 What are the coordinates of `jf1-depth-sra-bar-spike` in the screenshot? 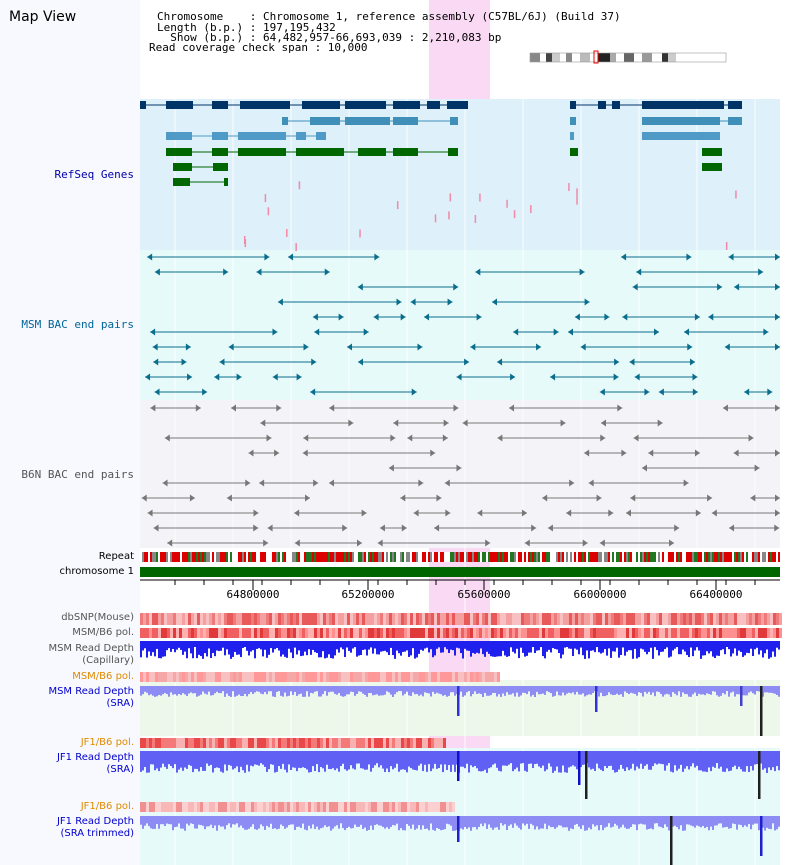 It's located at (579, 768).